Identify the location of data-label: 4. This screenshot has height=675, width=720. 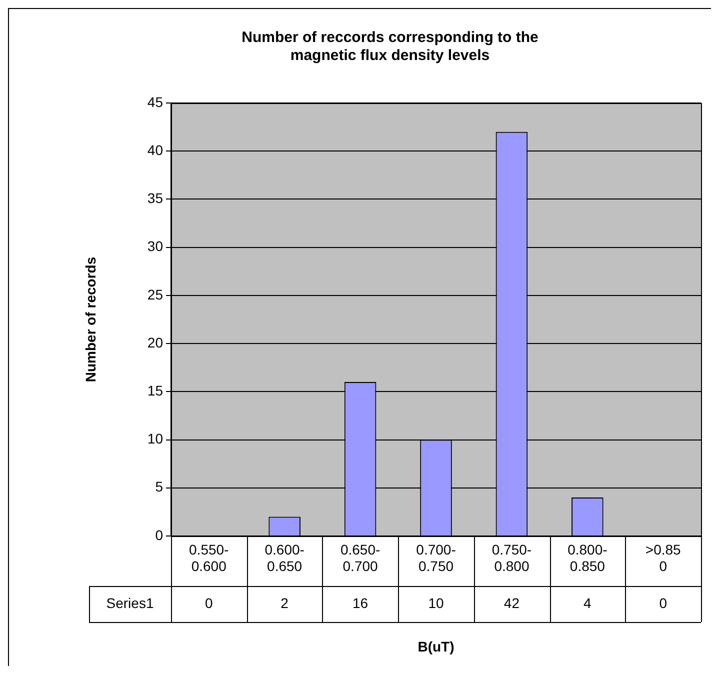
(588, 602).